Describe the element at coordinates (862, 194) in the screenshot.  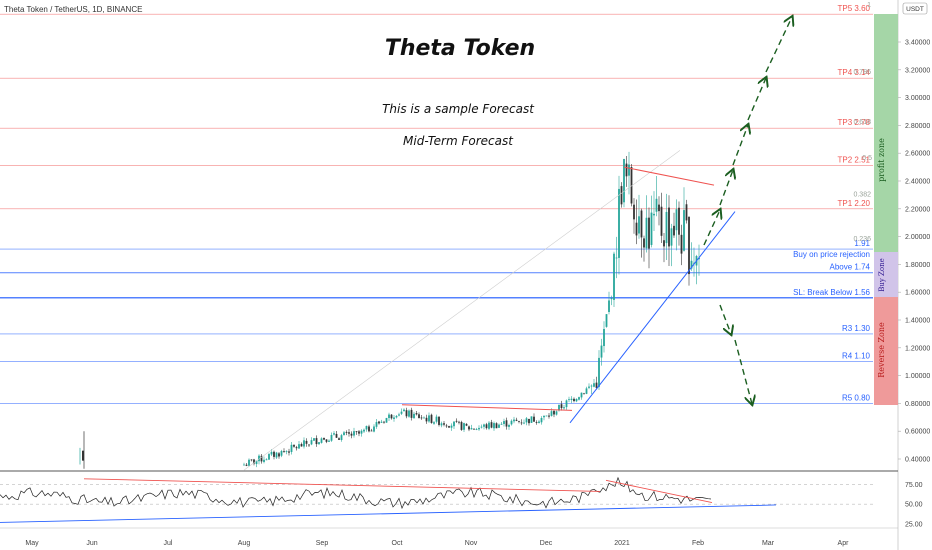
I see `fib-label: 0.382` at that location.